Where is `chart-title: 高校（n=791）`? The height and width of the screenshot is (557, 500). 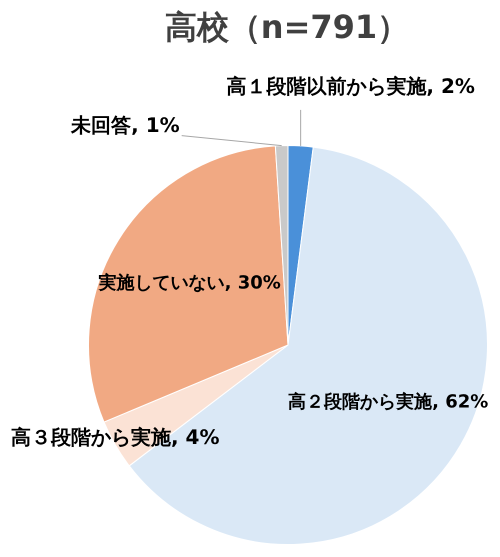
chart-title: 高校（n=791） is located at coordinates (287, 27).